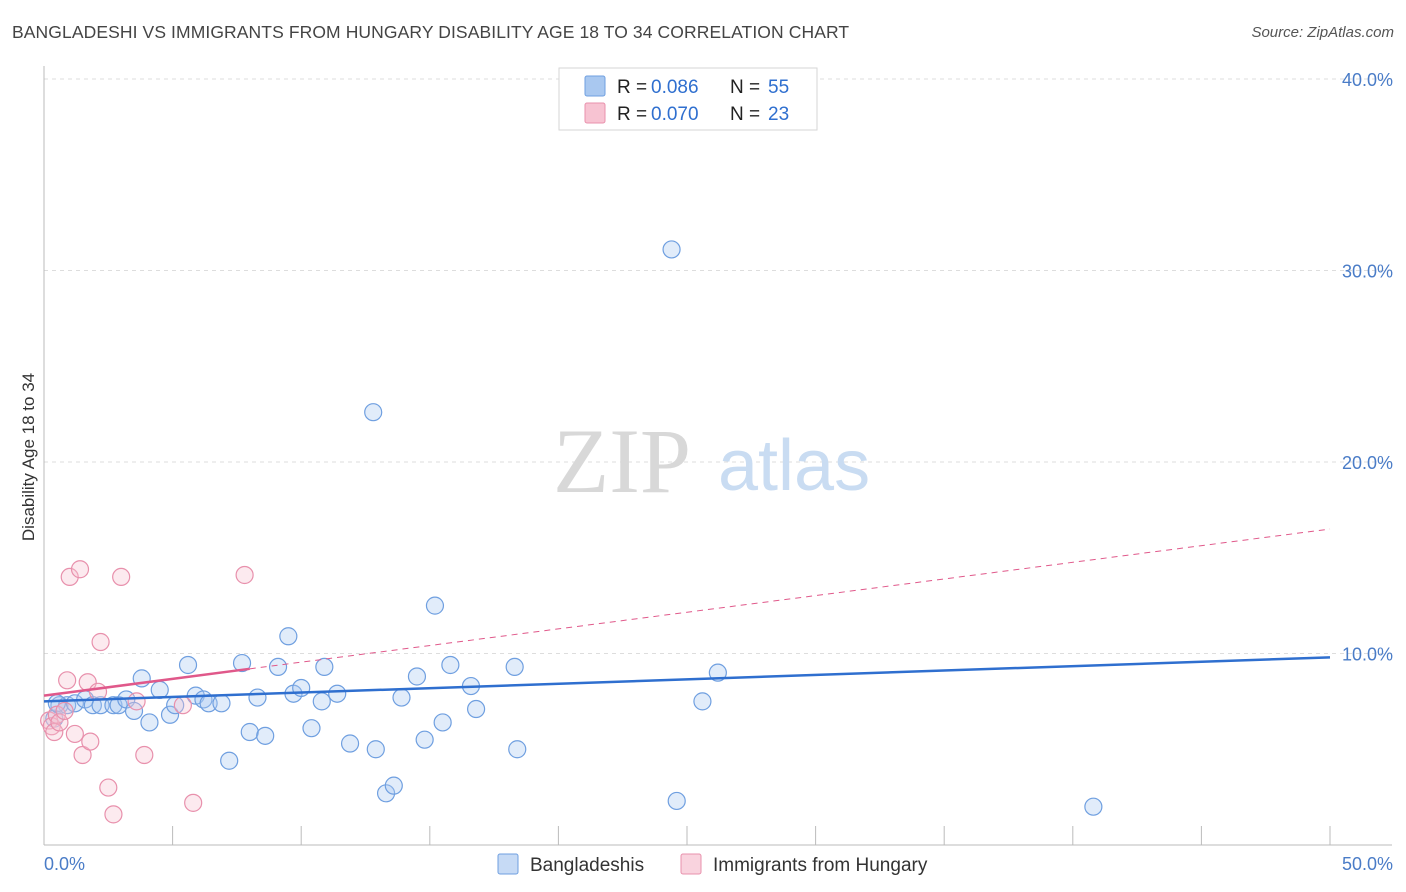 This screenshot has width=1406, height=892. Describe the element at coordinates (1367, 80) in the screenshot. I see `y-tick-label: 40.0%` at that location.